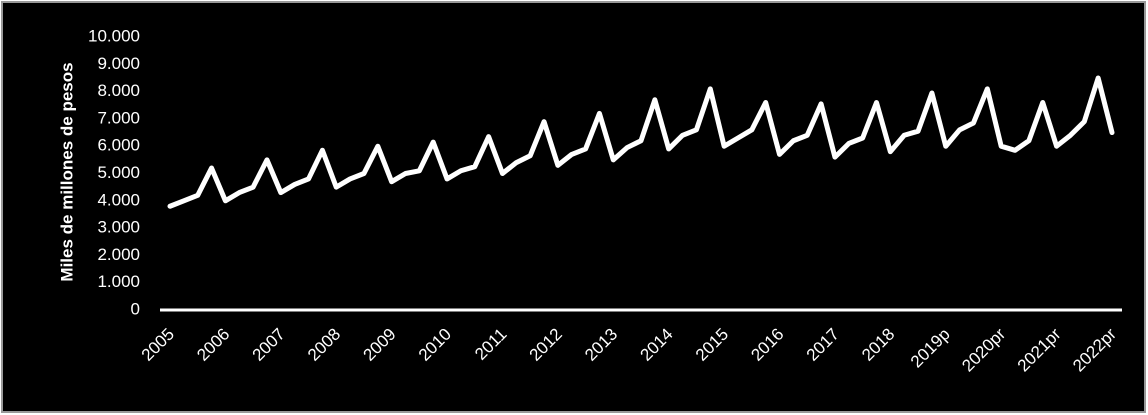 Image resolution: width=1148 pixels, height=415 pixels. Describe the element at coordinates (135, 308) in the screenshot. I see `y-tick-label: 0` at that location.